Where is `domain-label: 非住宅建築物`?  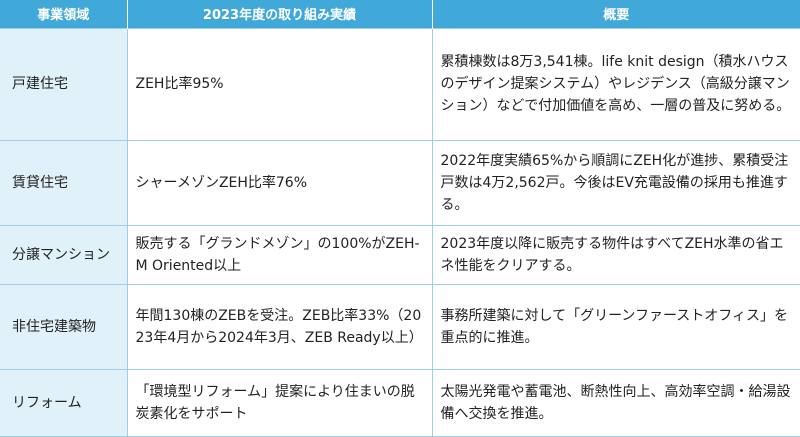
domain-label: 非住宅建築物 is located at coordinates (54, 326).